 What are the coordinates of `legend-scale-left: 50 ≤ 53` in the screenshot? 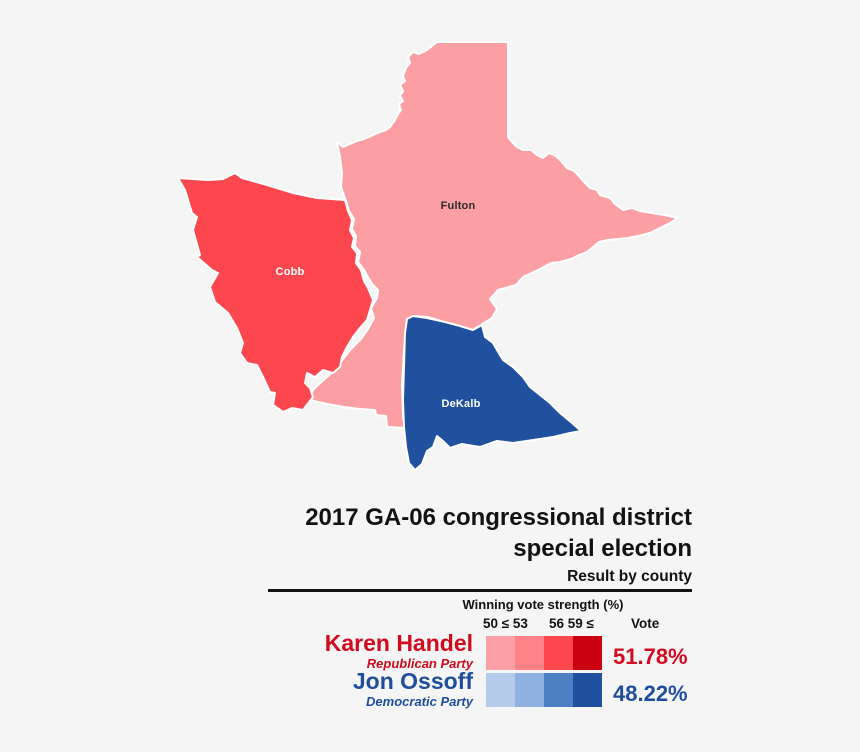 It's located at (505, 623).